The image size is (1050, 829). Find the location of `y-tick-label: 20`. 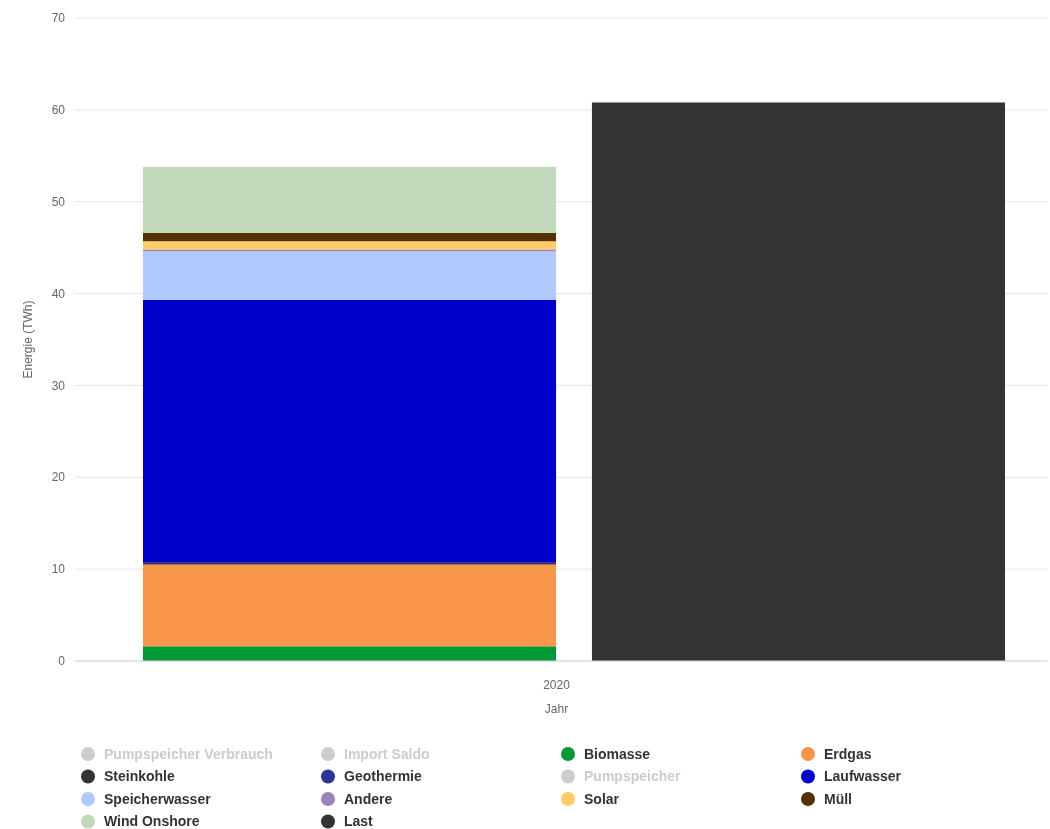

y-tick-label: 20 is located at coordinates (58, 477).